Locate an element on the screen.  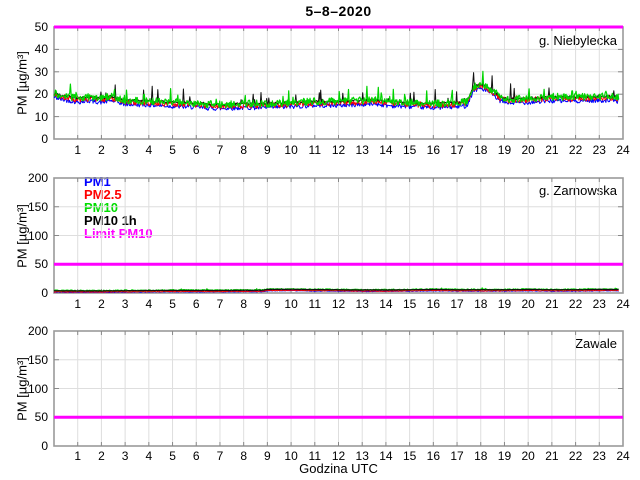
station-label-zawale: Zawale is located at coordinates (596, 343).